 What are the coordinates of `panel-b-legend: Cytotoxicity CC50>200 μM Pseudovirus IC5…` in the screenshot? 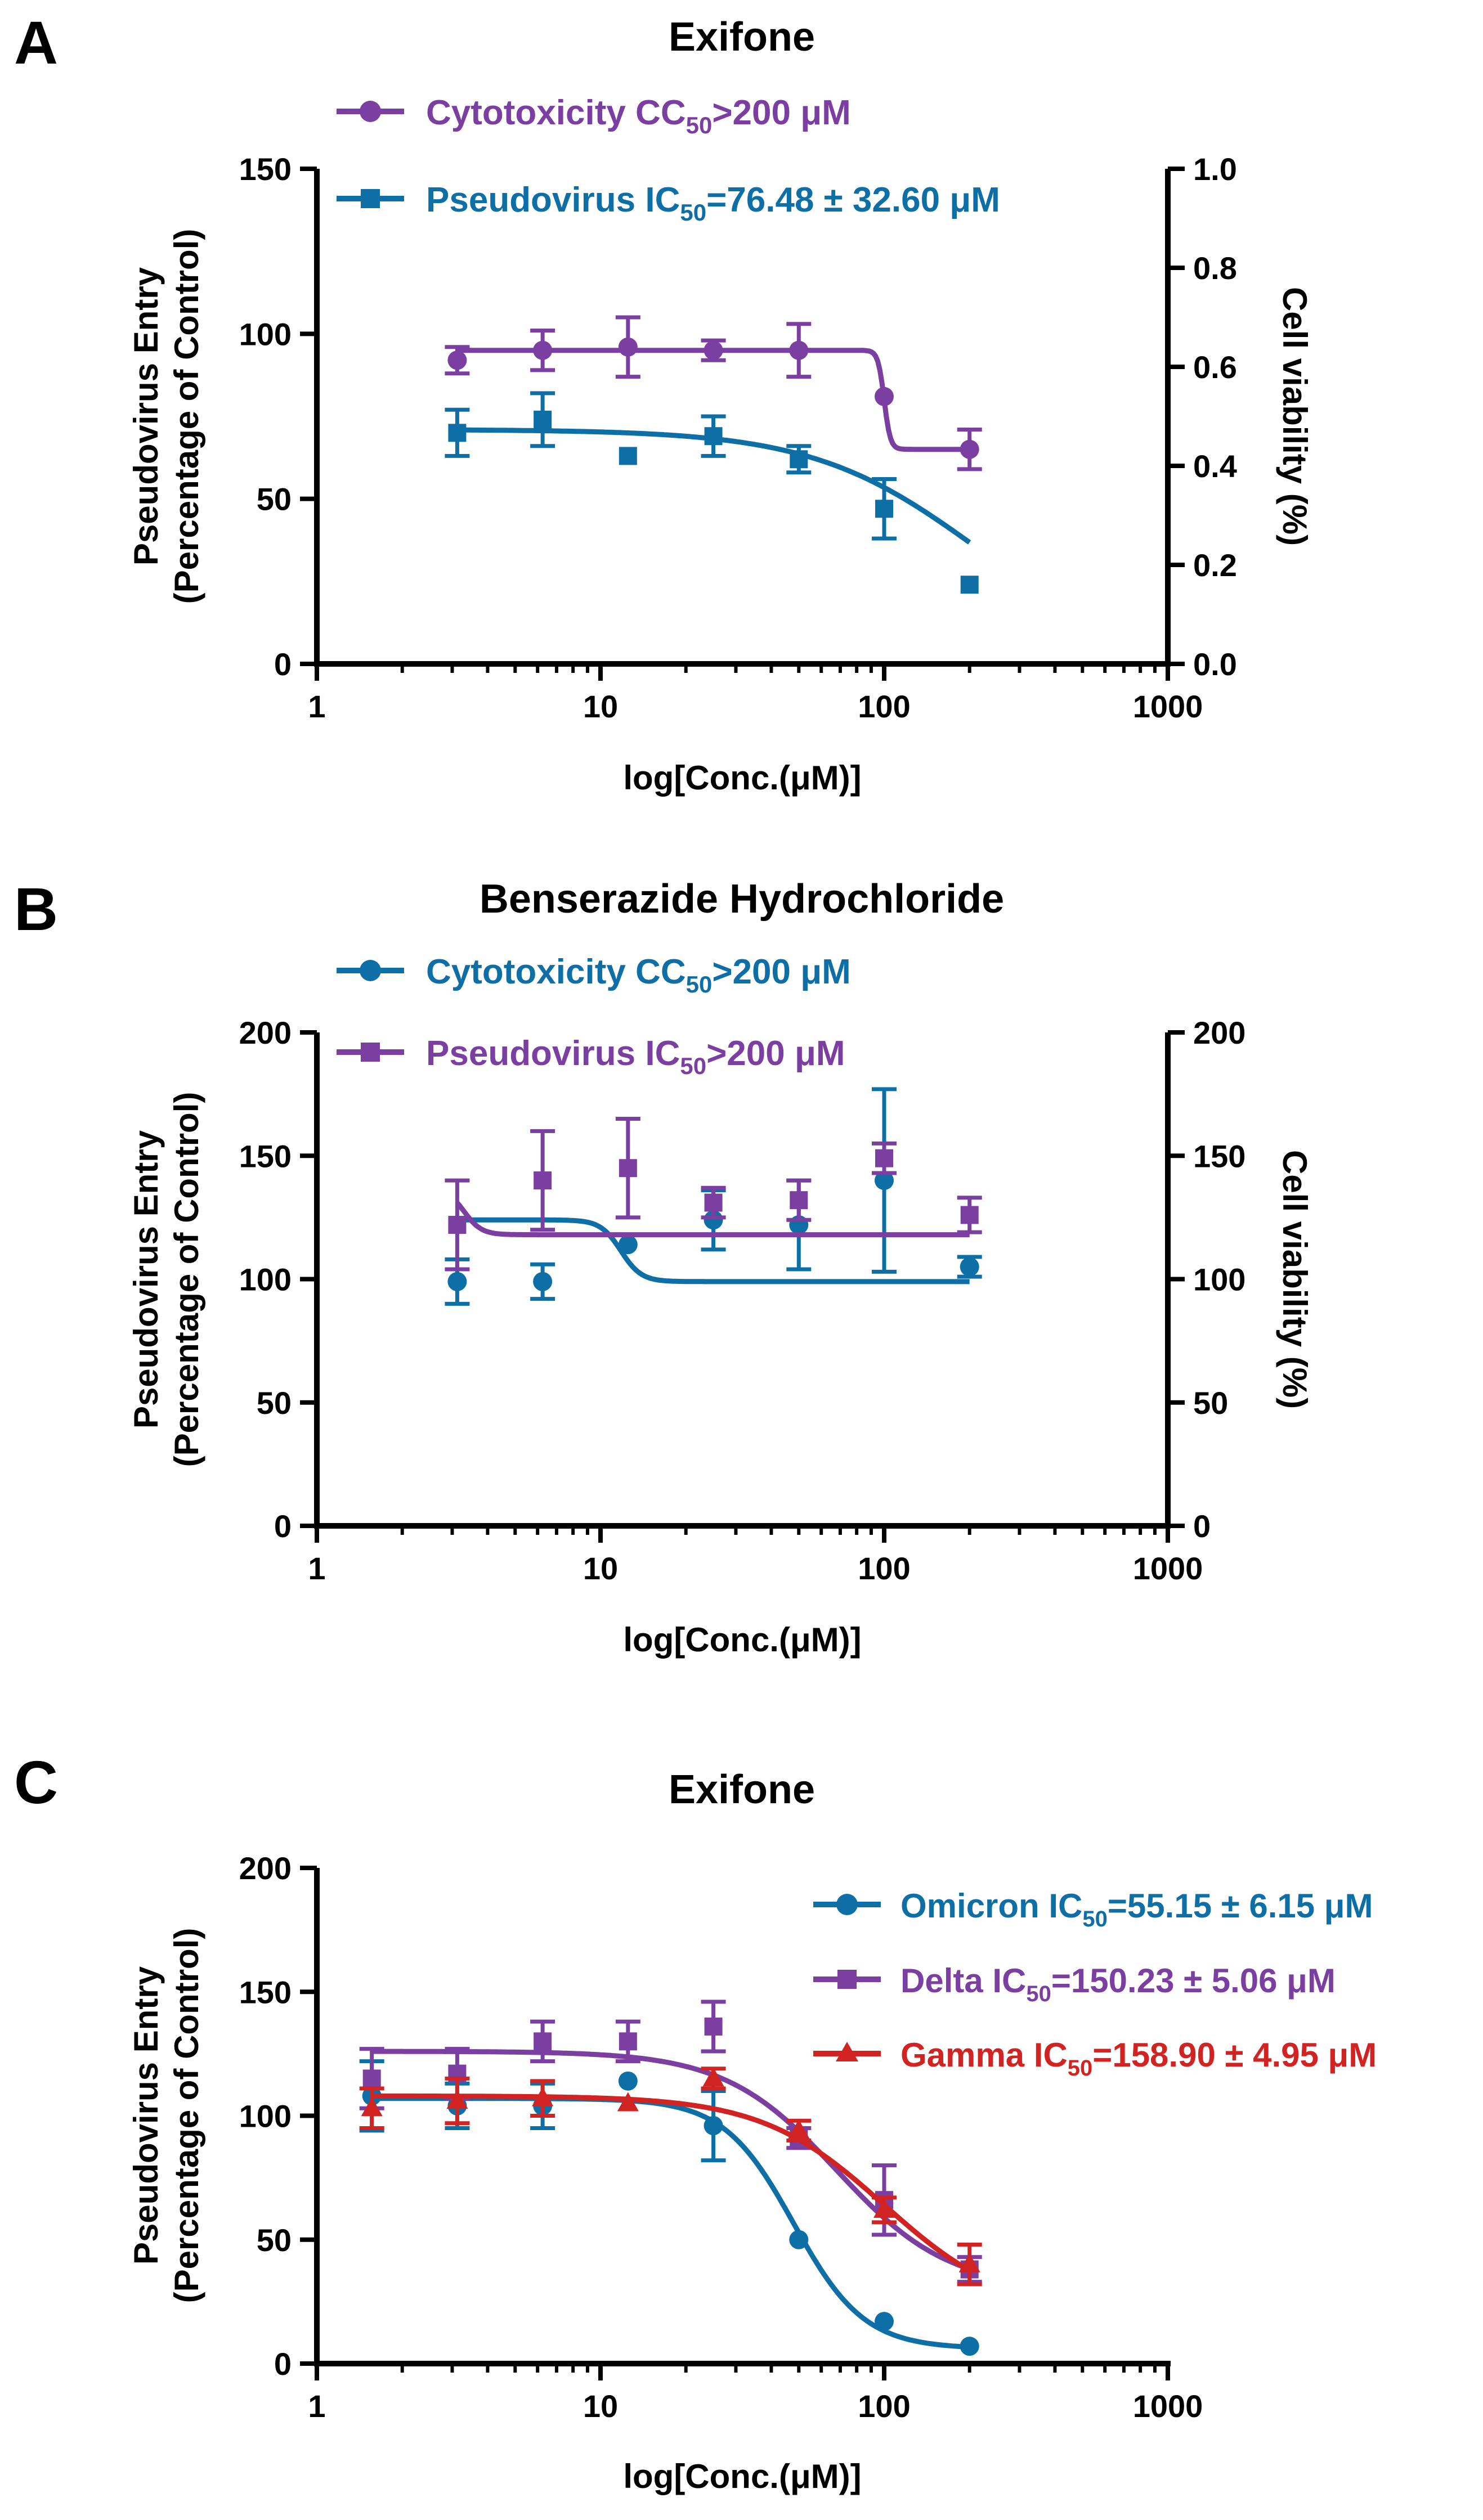 It's located at (594, 1016).